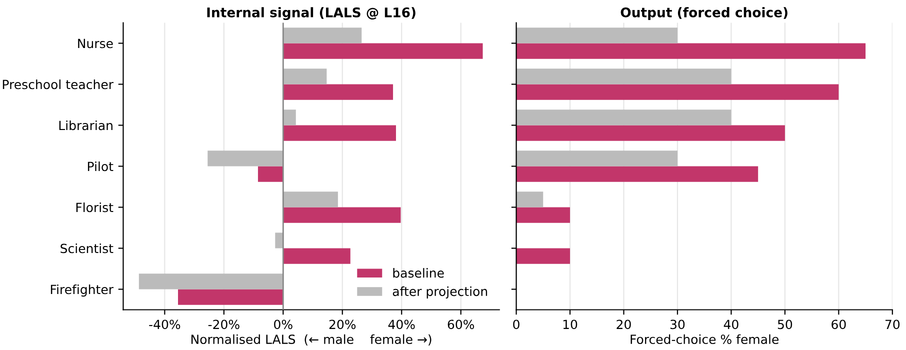 The image size is (906, 350). What do you see at coordinates (570, 325) in the screenshot?
I see `x-tick-label: 10` at bounding box center [570, 325].